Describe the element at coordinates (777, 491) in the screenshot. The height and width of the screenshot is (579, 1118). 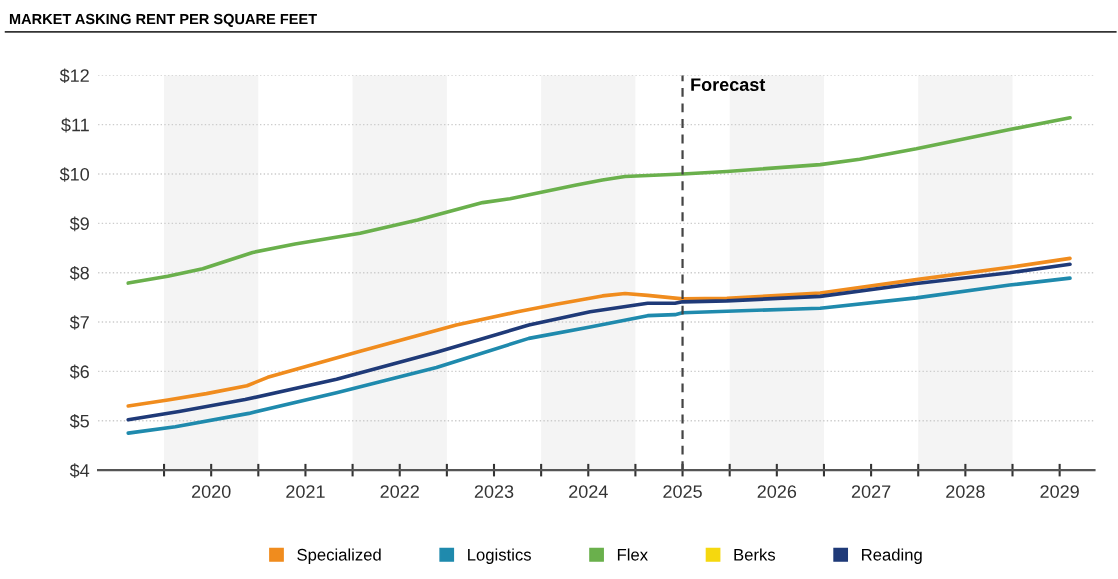
I see `x-tick-label: 2026` at that location.